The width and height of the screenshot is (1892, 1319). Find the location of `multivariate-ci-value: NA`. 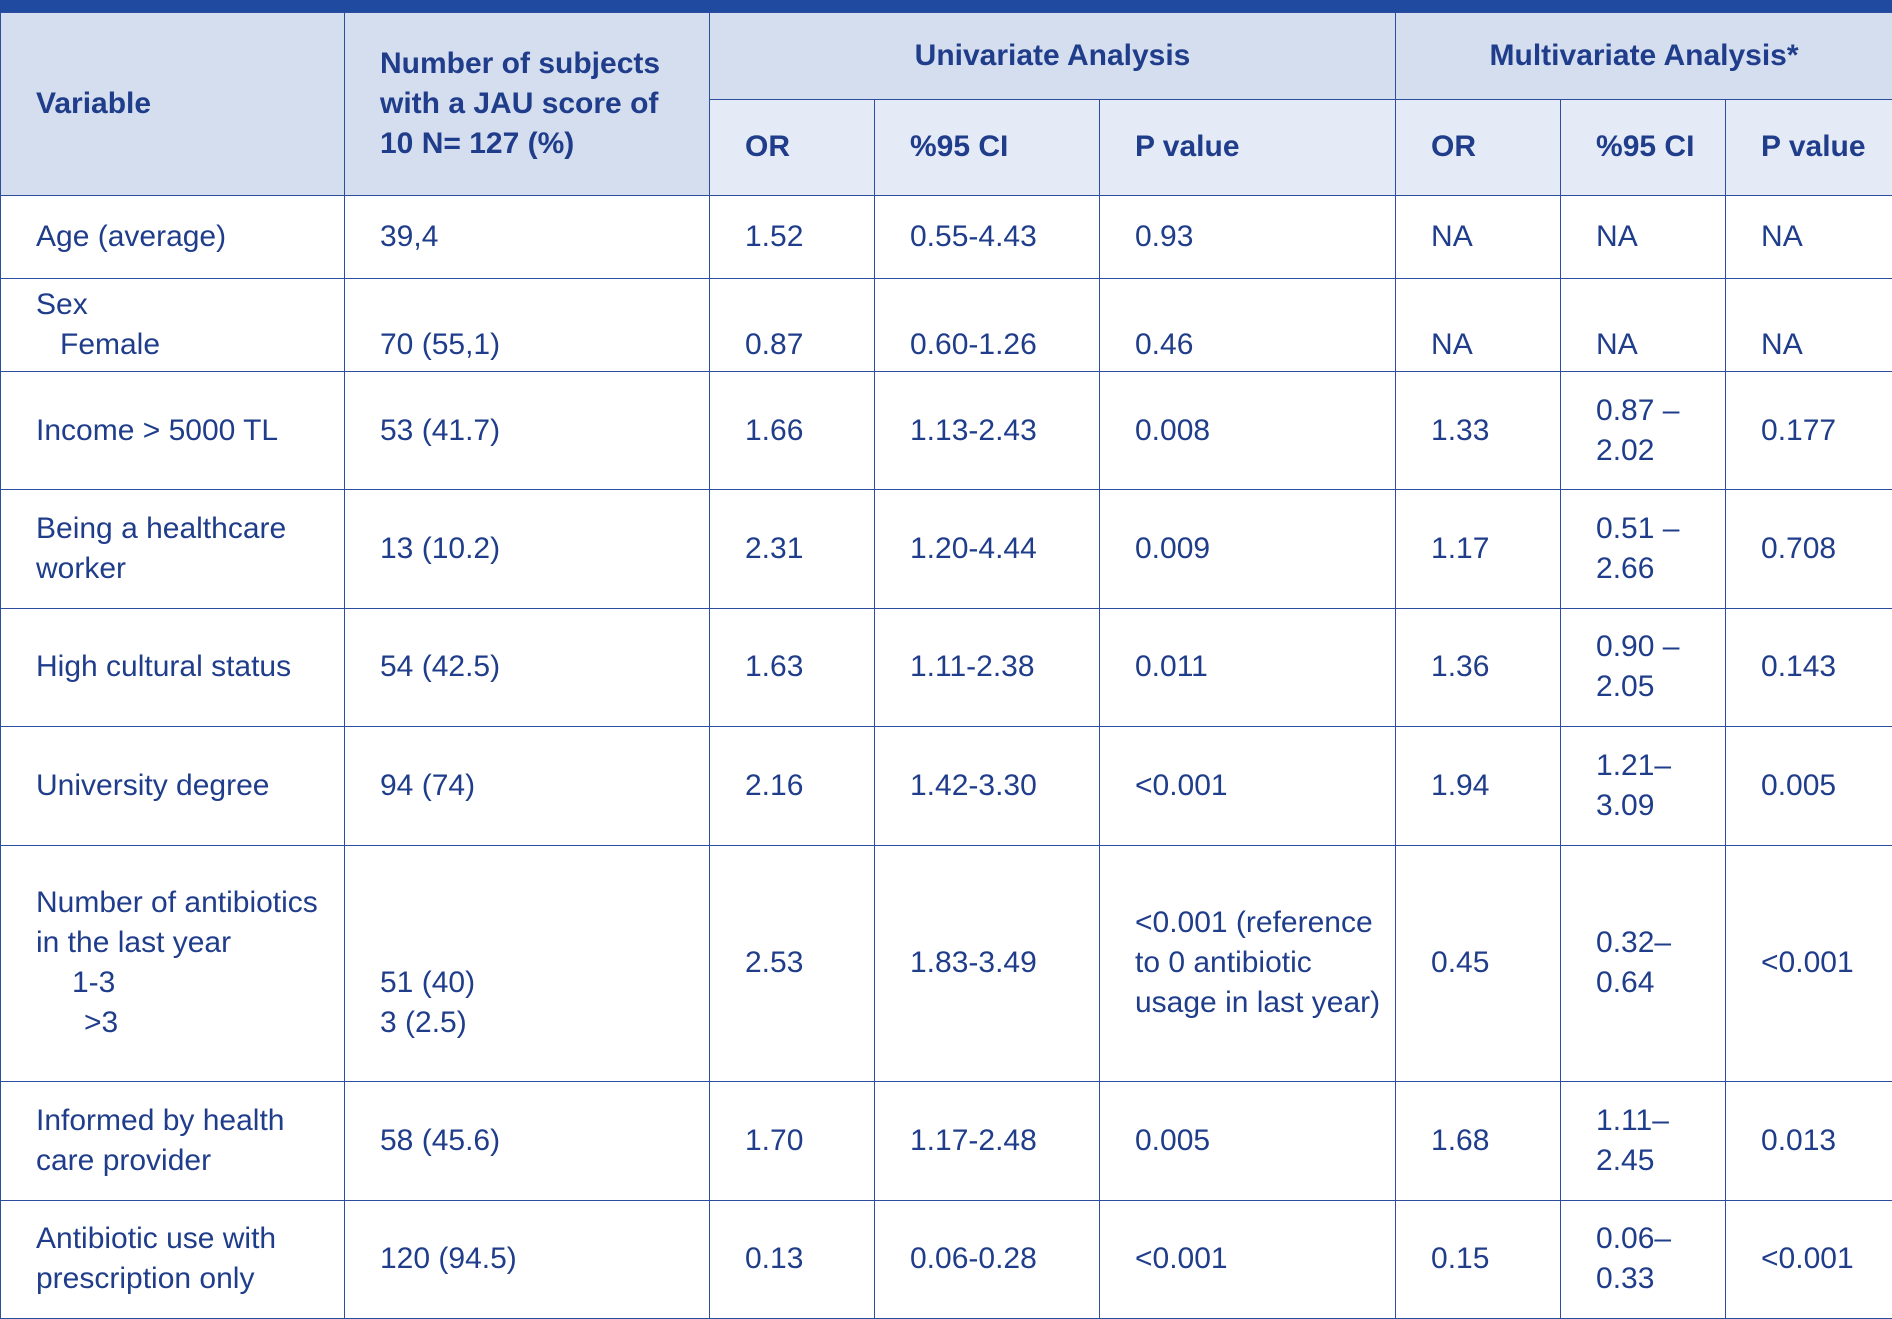

multivariate-ci-value: NA is located at coordinates (1617, 344).